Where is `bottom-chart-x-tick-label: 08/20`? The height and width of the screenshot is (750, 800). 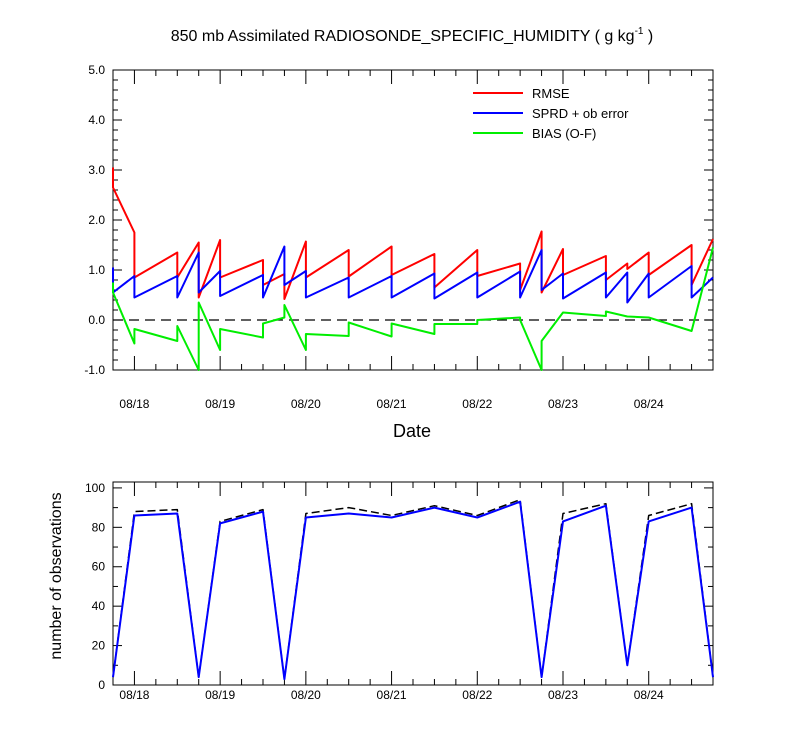
bottom-chart-x-tick-label: 08/20 is located at coordinates (306, 695).